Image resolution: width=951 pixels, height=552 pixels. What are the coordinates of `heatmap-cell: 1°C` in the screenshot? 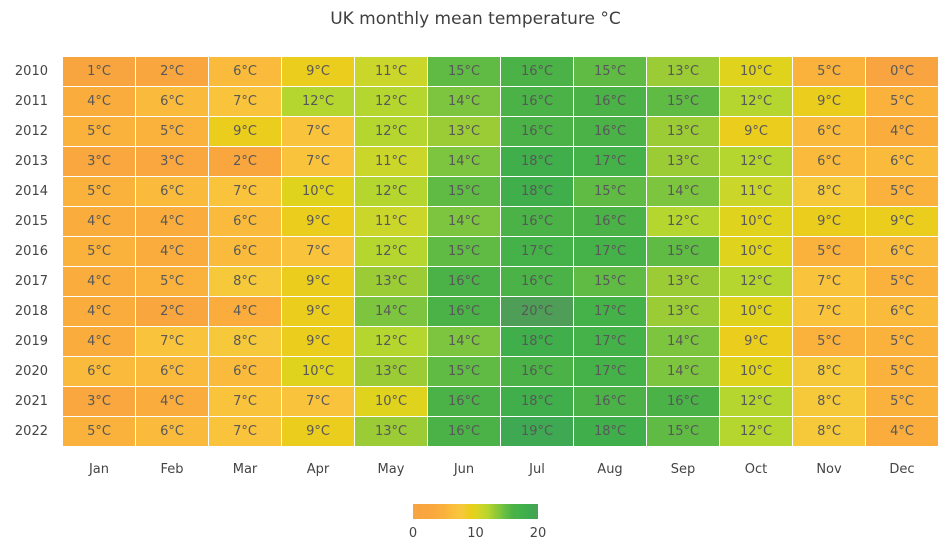 It's located at (99, 71).